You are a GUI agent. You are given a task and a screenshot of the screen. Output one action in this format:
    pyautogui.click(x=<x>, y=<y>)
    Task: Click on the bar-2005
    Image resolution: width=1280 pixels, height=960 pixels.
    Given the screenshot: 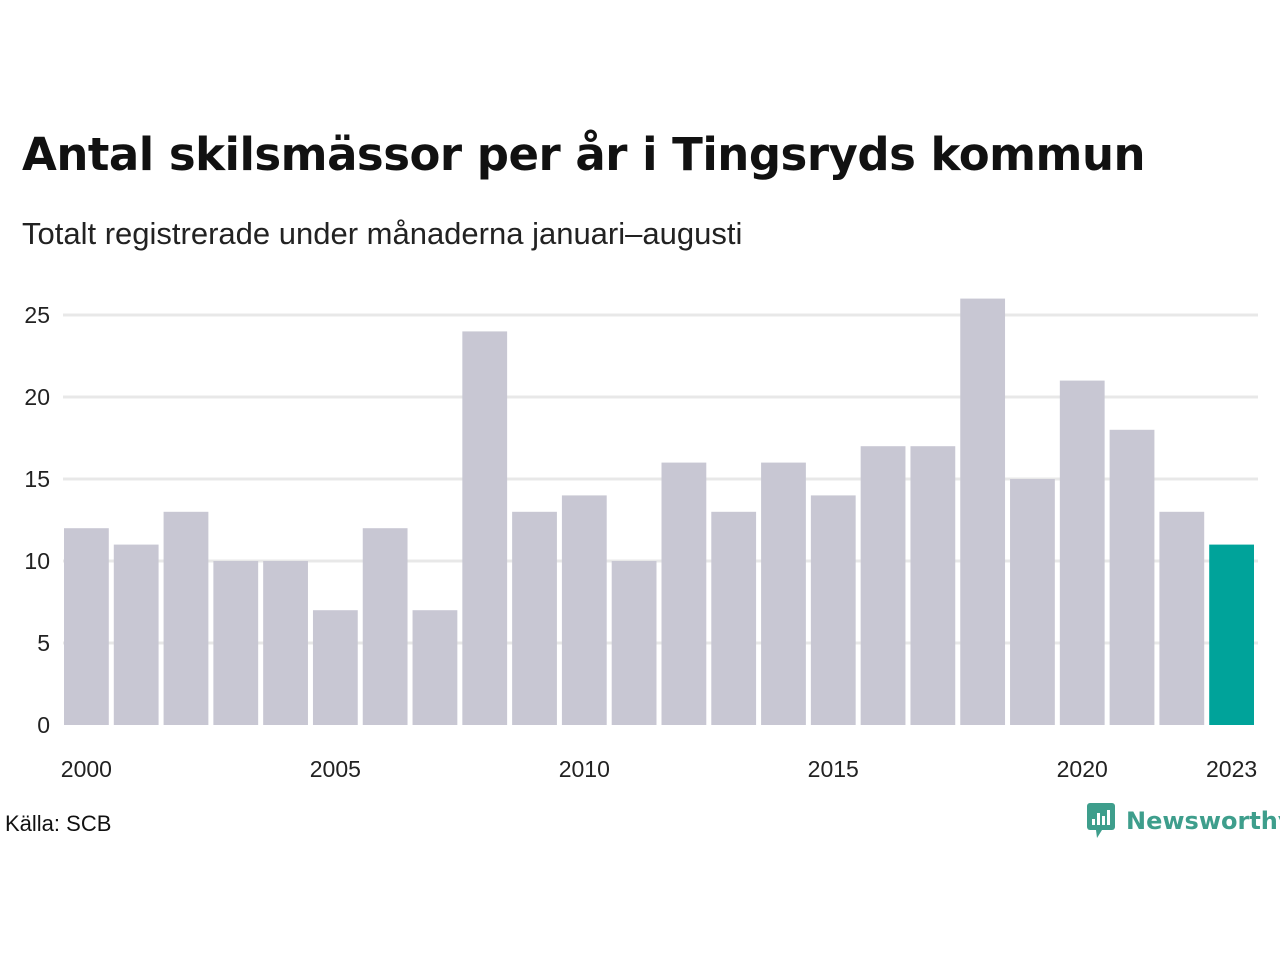 What is the action you would take?
    pyautogui.click(x=335, y=667)
    